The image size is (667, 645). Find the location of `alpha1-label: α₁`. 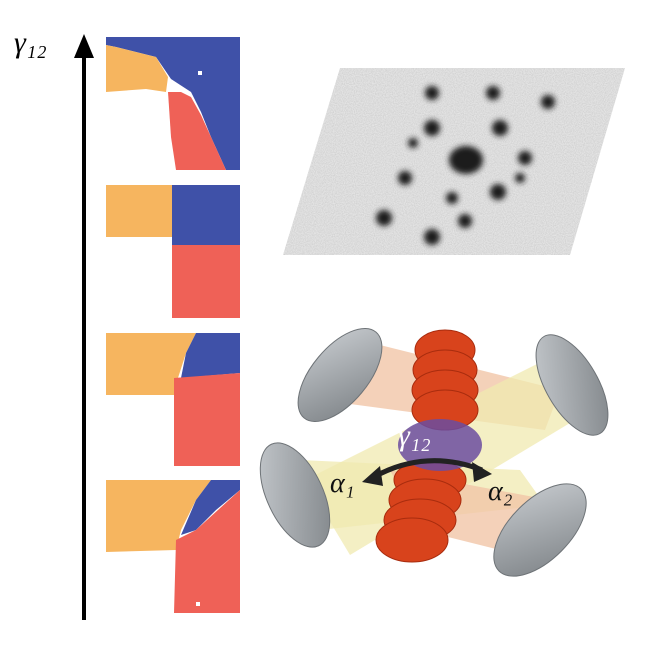

alpha1-label: α₁ is located at coordinates (342, 483).